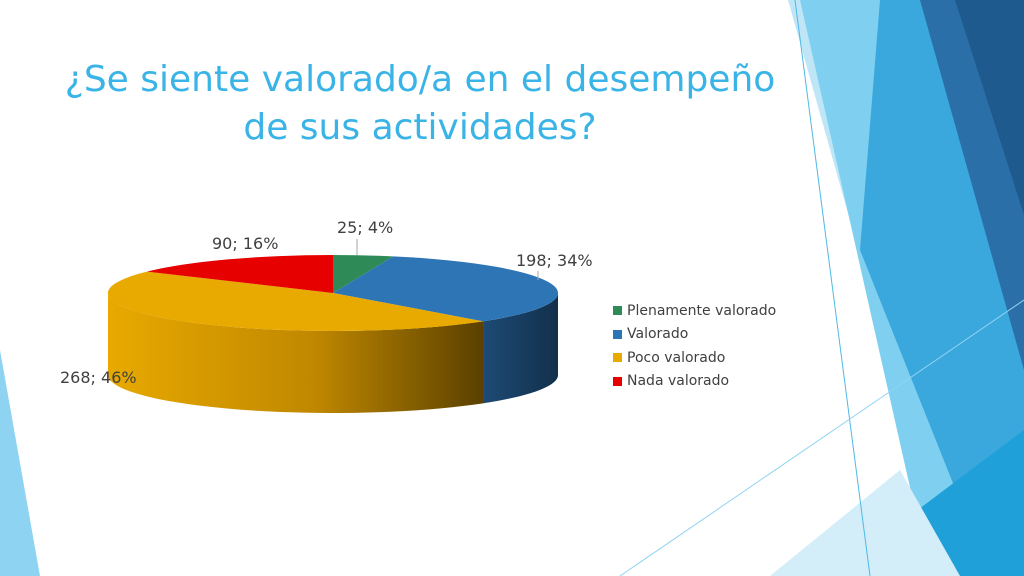  What do you see at coordinates (702, 310) in the screenshot?
I see `legend-label: Plenamente valorado` at bounding box center [702, 310].